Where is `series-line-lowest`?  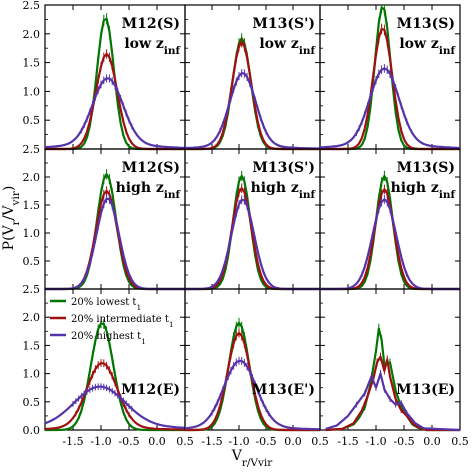
series-line-lowest is located at coordinates (392, 379).